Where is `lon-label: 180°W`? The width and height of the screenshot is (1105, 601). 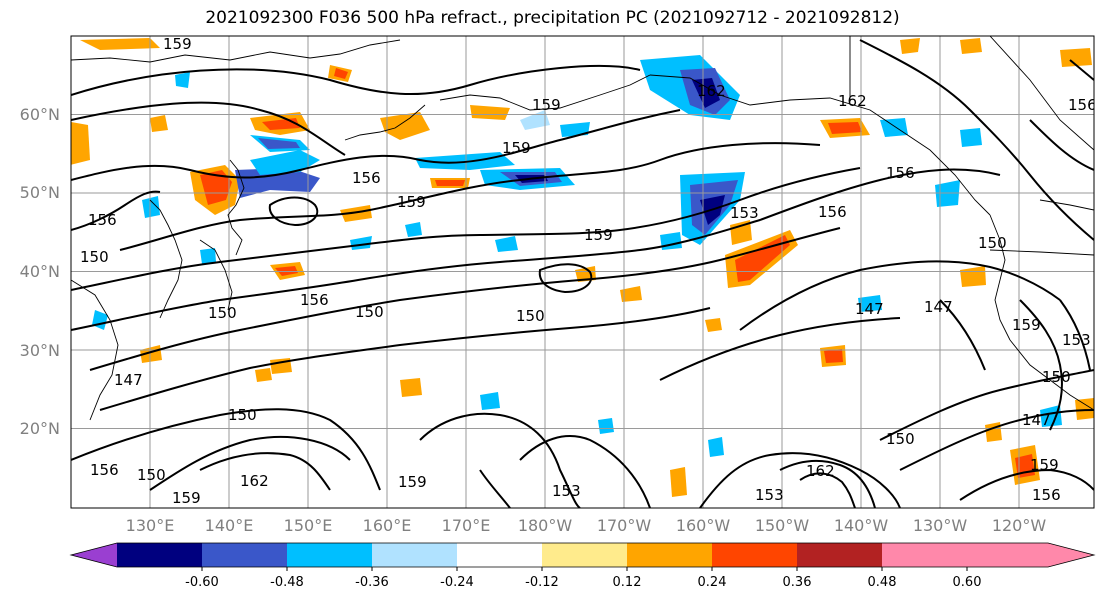 lon-label: 180°W is located at coordinates (545, 525).